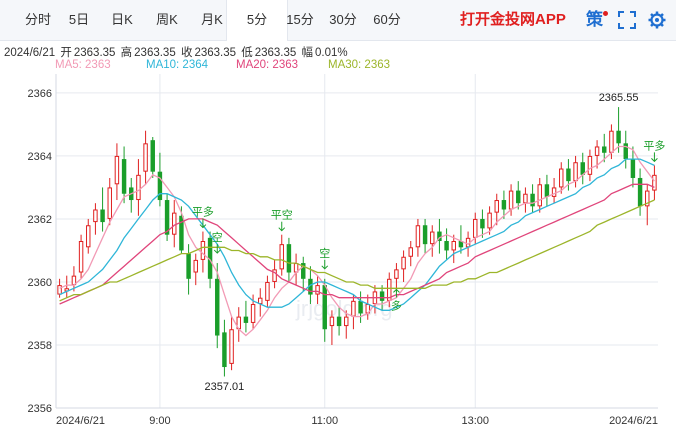  I want to click on amplitude-value: 0.01%, so click(331, 53).